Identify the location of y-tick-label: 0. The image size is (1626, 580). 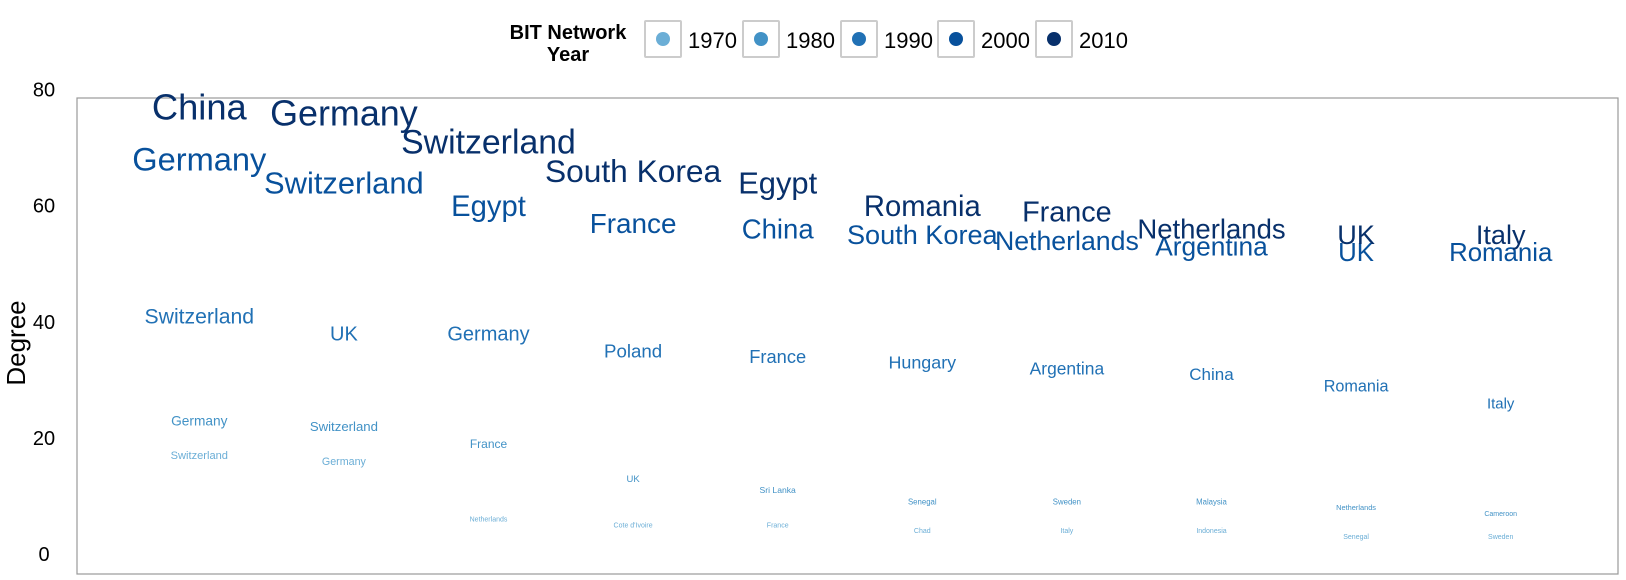
(43, 555).